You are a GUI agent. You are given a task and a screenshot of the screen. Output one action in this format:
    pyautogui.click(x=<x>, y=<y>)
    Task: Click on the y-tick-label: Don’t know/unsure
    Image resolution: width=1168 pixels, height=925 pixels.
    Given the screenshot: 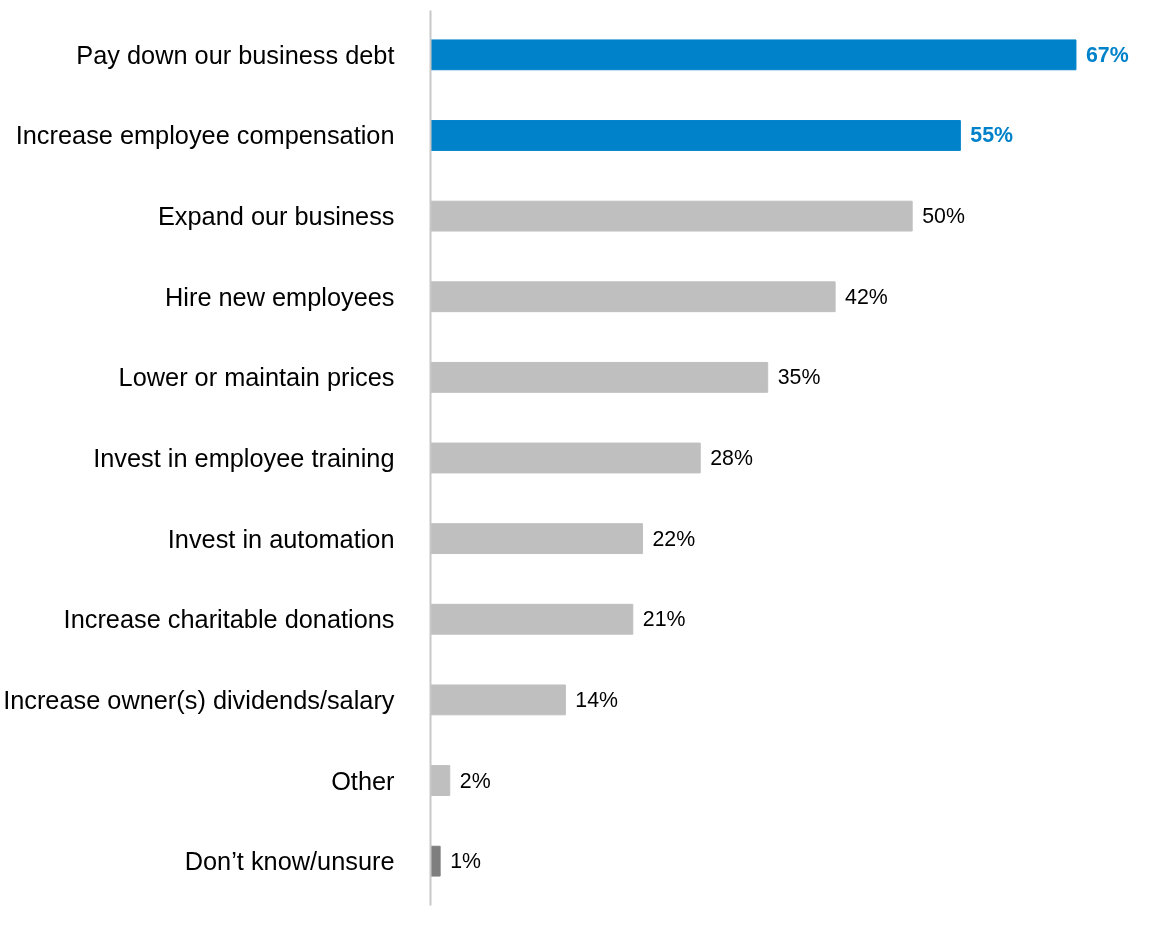 What is the action you would take?
    pyautogui.click(x=289, y=861)
    